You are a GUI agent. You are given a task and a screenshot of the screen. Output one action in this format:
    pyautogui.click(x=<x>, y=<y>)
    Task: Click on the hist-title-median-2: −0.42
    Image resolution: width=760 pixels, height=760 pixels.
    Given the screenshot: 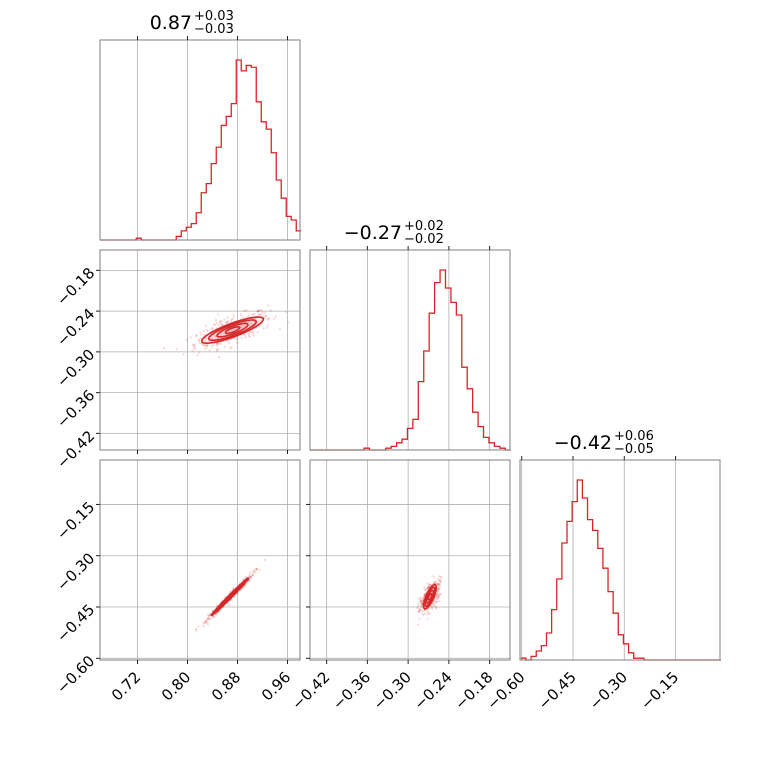 What is the action you would take?
    pyautogui.click(x=583, y=443)
    